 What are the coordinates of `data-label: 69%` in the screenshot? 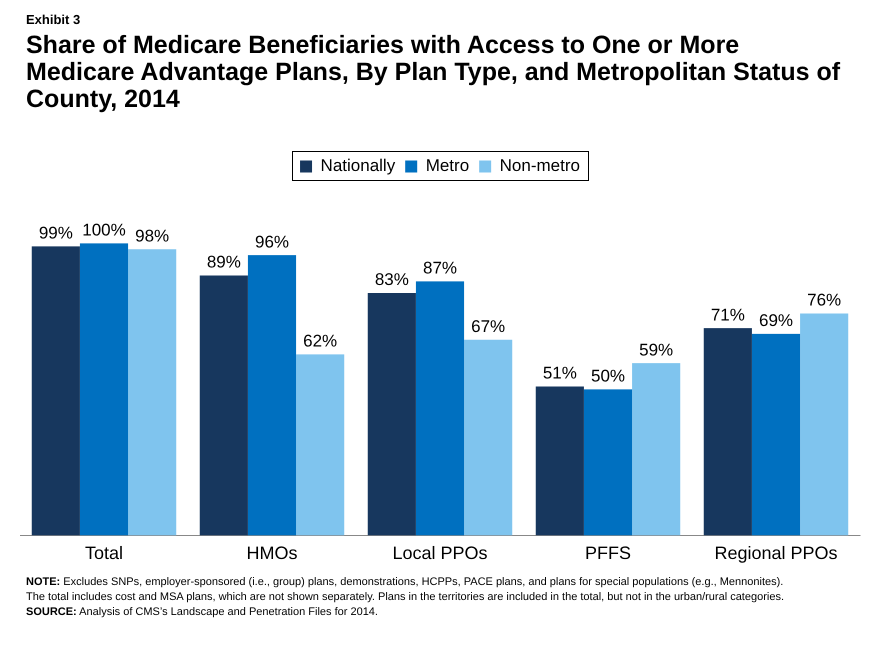 It's located at (776, 320).